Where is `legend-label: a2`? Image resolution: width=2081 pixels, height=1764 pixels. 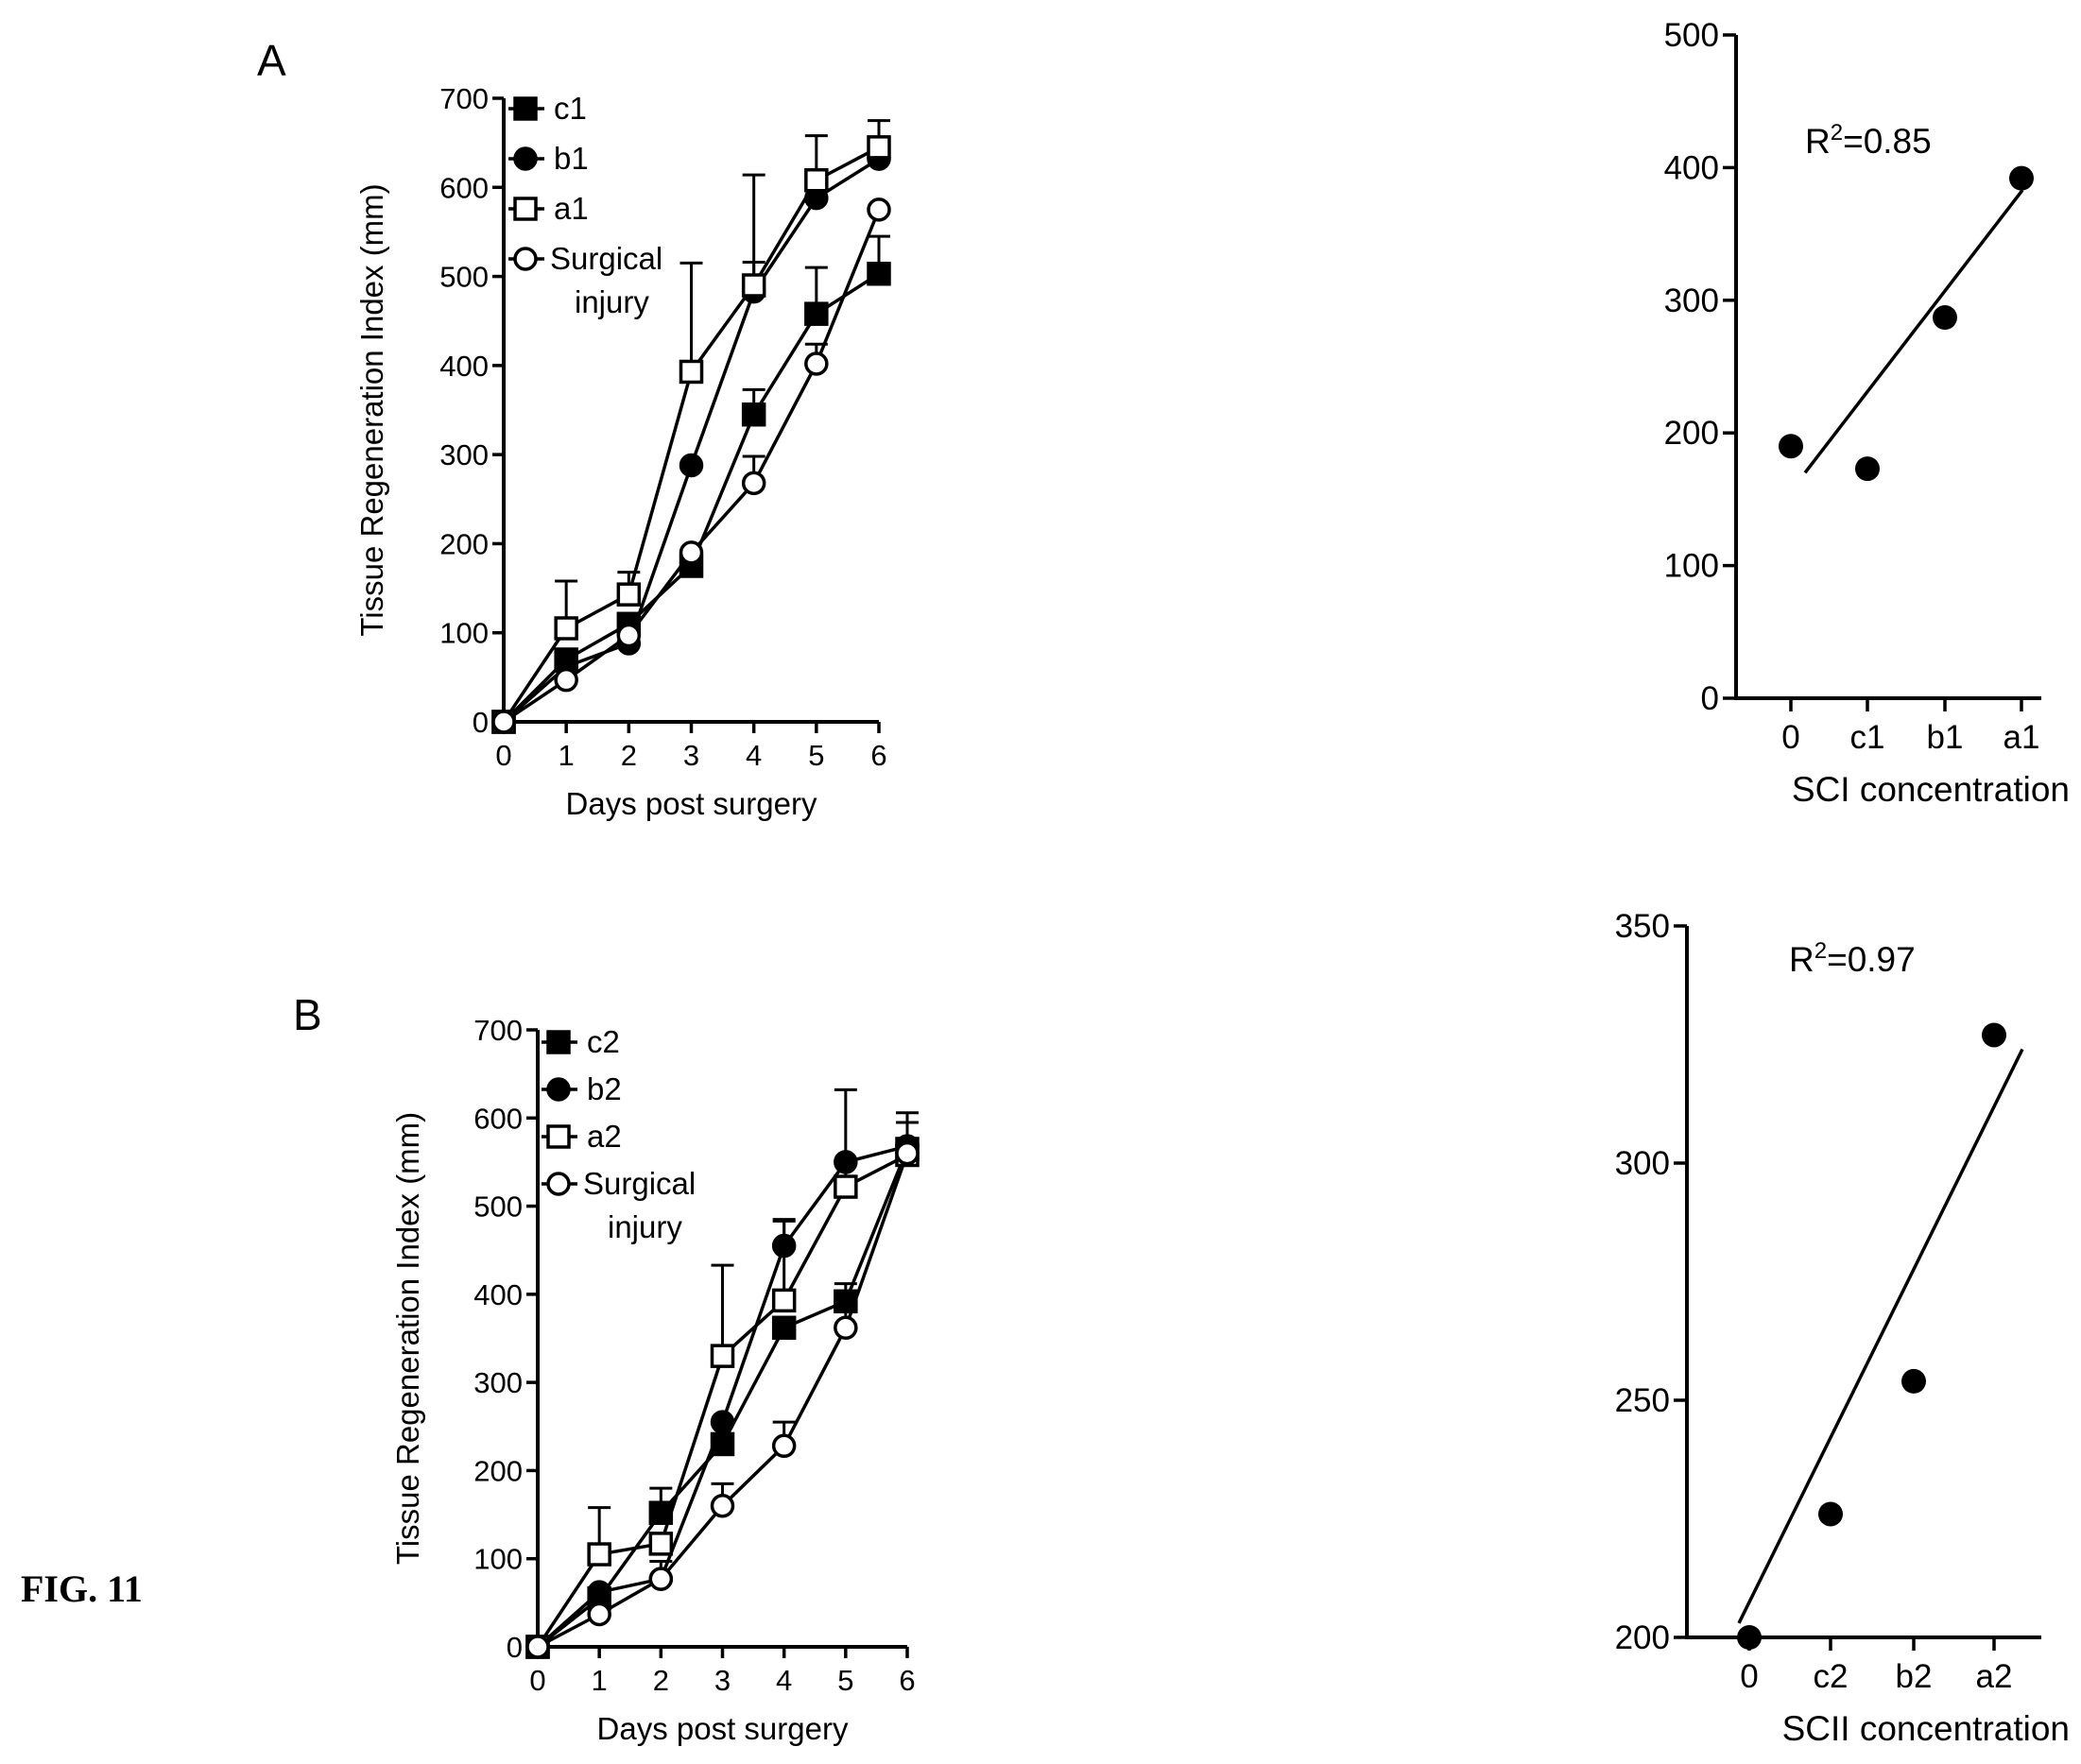 legend-label: a2 is located at coordinates (605, 1136).